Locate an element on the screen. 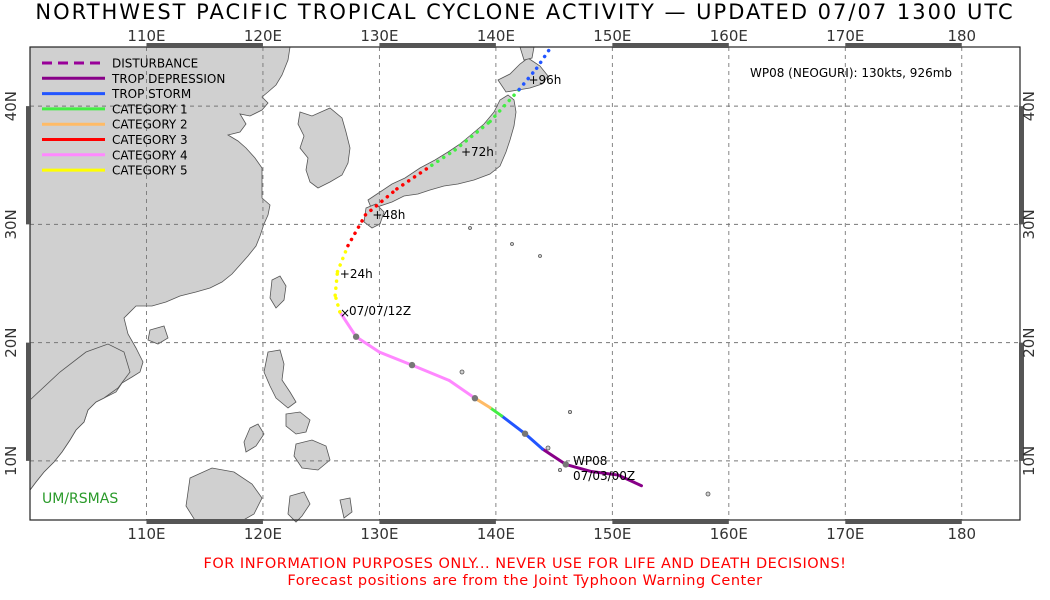 The width and height of the screenshot is (1050, 600). current-position-label: 07/07/12Z is located at coordinates (380, 311).